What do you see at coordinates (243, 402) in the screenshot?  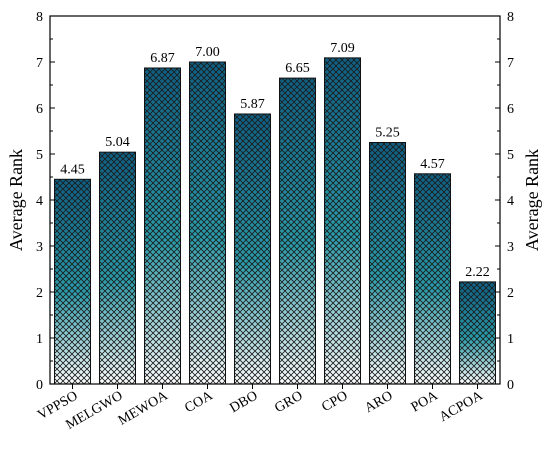 I see `x-tick-label-4: DBO` at bounding box center [243, 402].